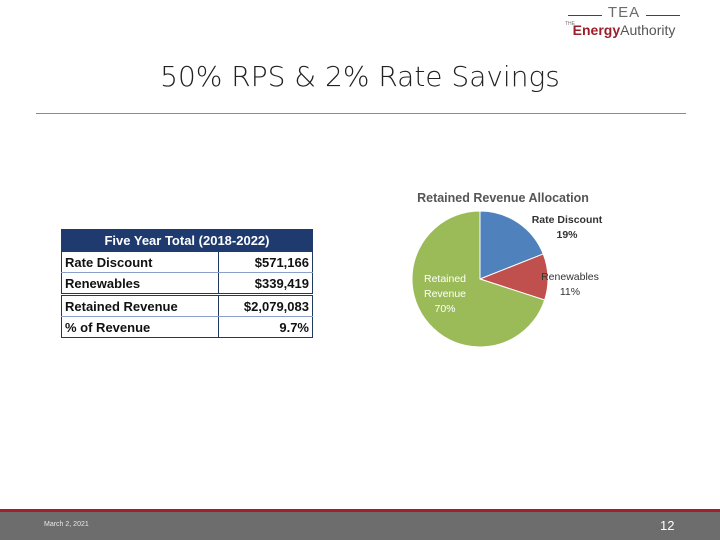  Describe the element at coordinates (265, 327) in the screenshot. I see `row-value: 9.7%` at that location.